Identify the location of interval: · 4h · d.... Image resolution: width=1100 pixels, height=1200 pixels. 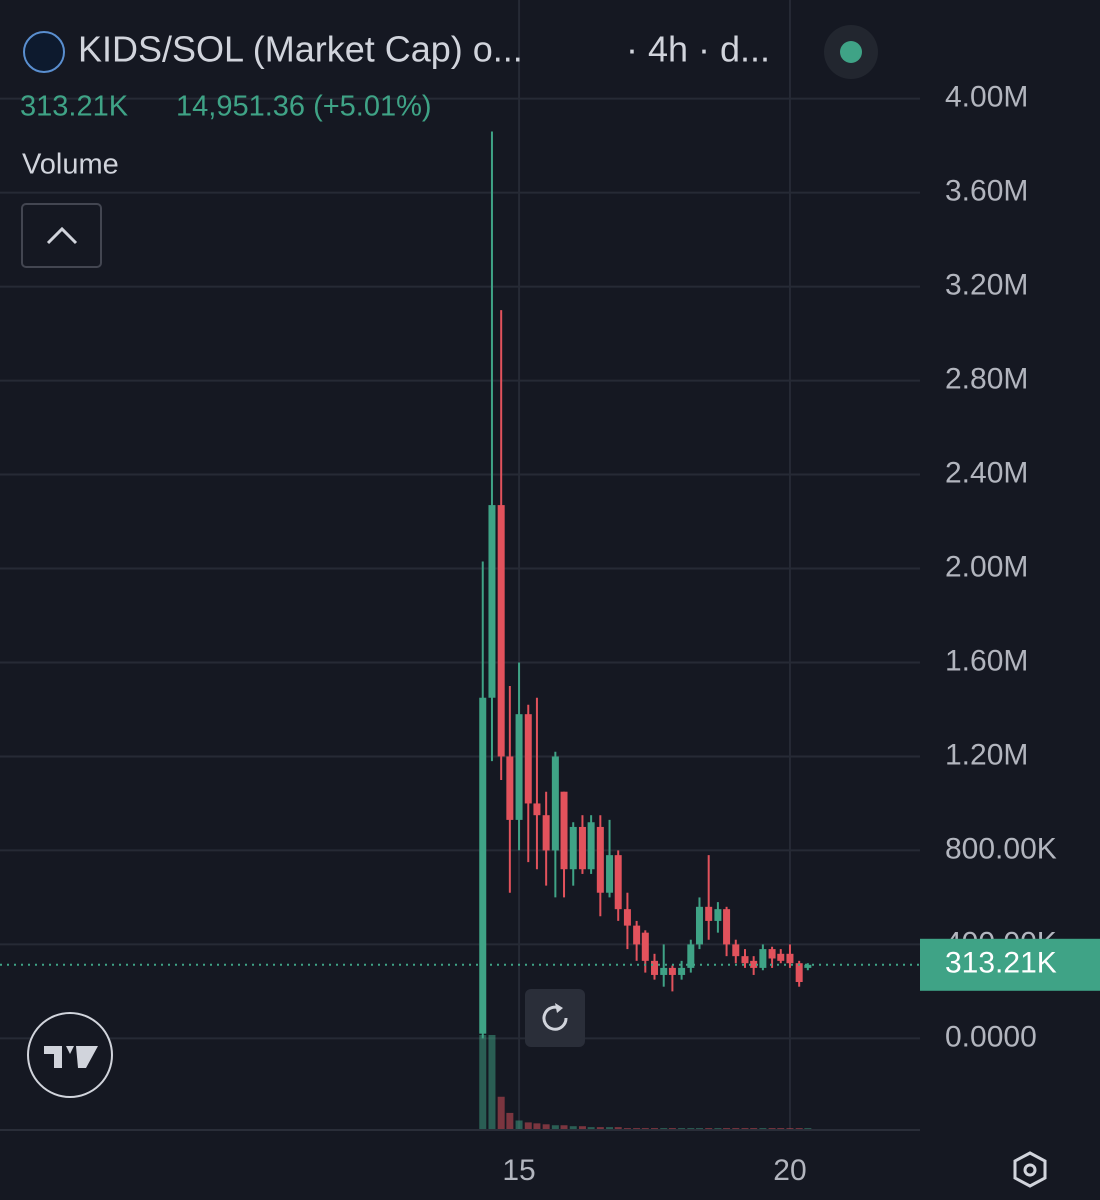
(698, 49).